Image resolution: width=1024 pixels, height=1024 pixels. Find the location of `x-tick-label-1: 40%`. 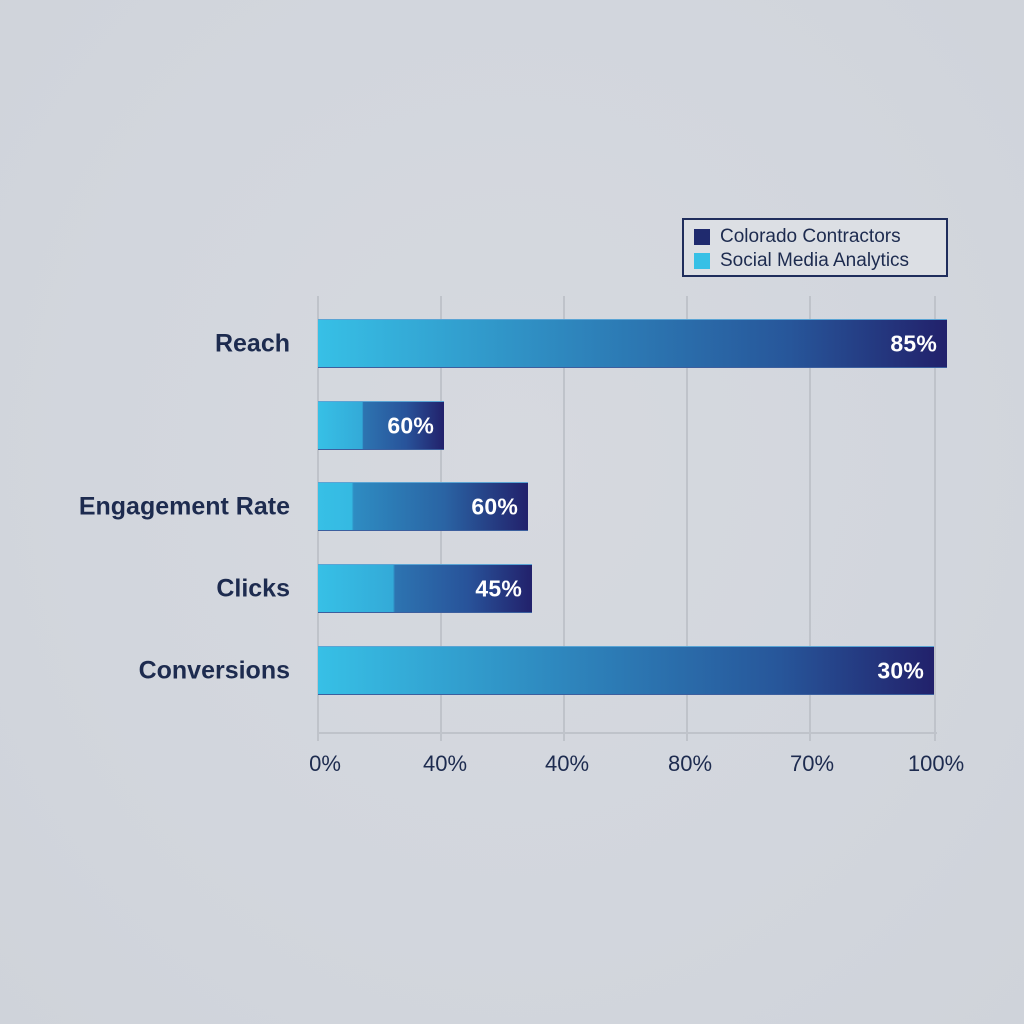

x-tick-label-1: 40% is located at coordinates (445, 763).